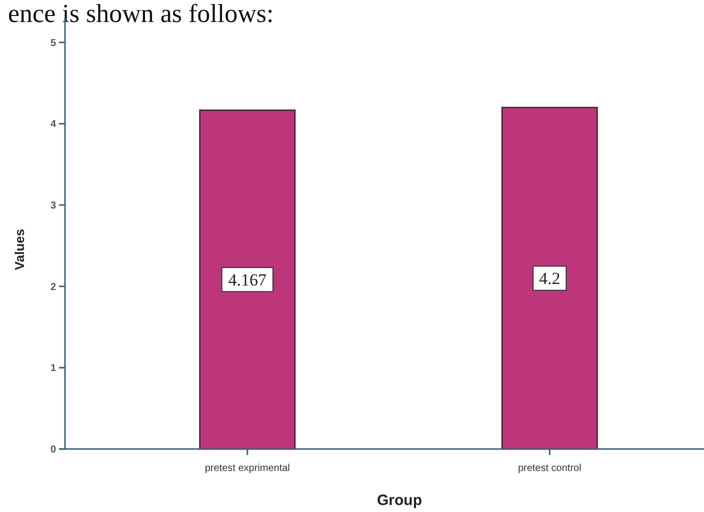  I want to click on y-tick-label: 4, so click(53, 124).